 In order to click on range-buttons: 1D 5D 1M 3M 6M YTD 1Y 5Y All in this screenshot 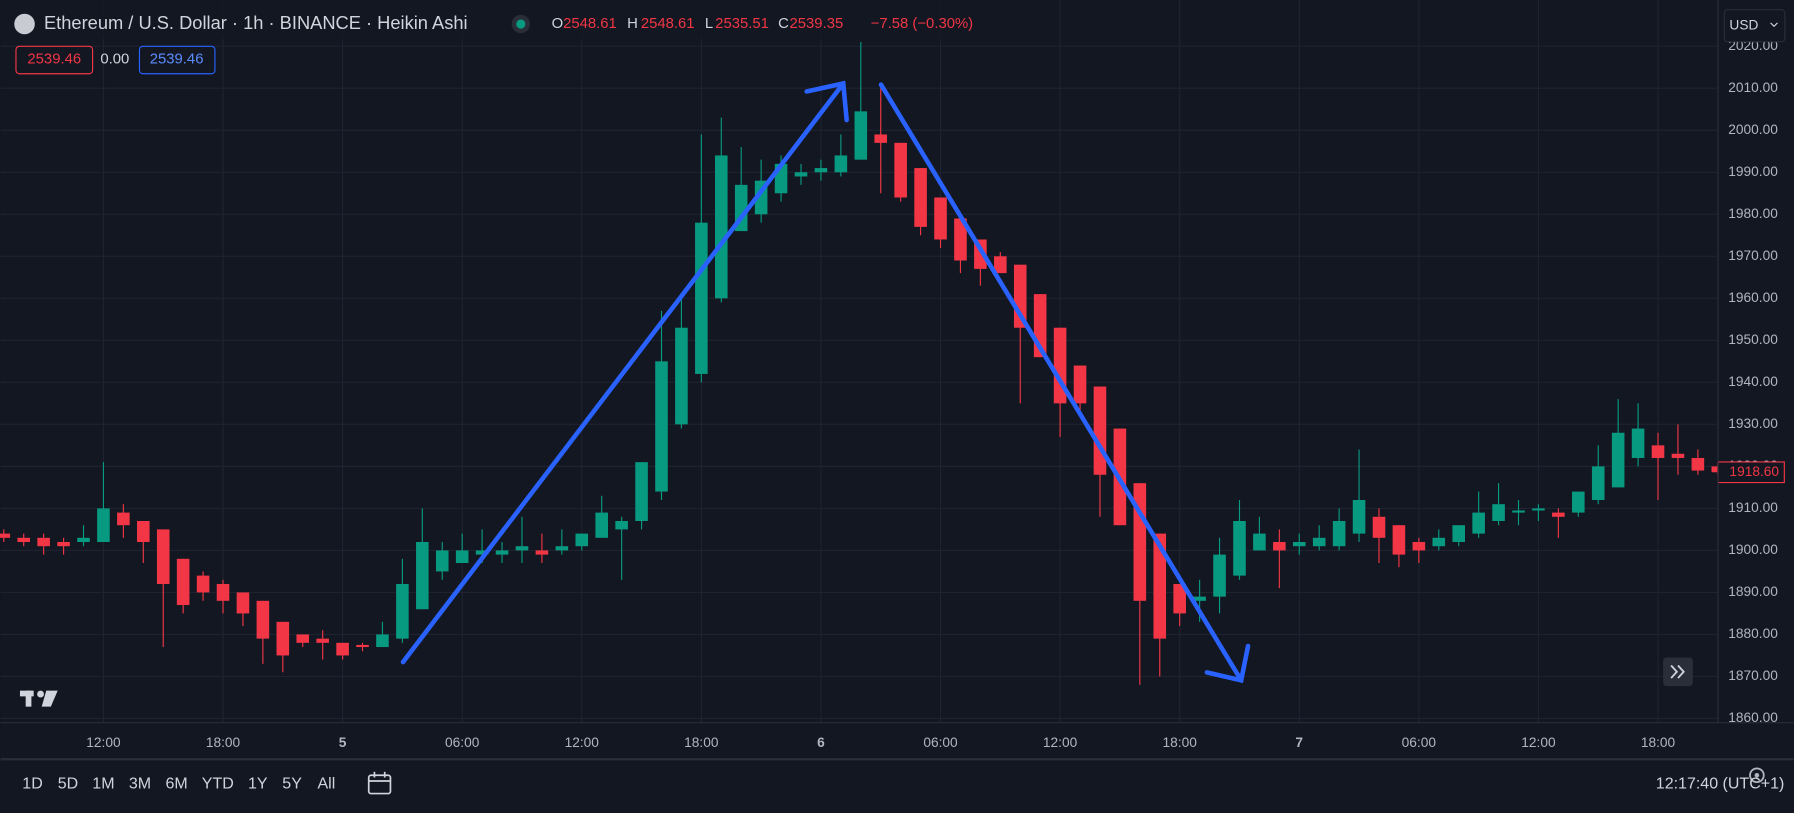, I will do `click(178, 784)`.